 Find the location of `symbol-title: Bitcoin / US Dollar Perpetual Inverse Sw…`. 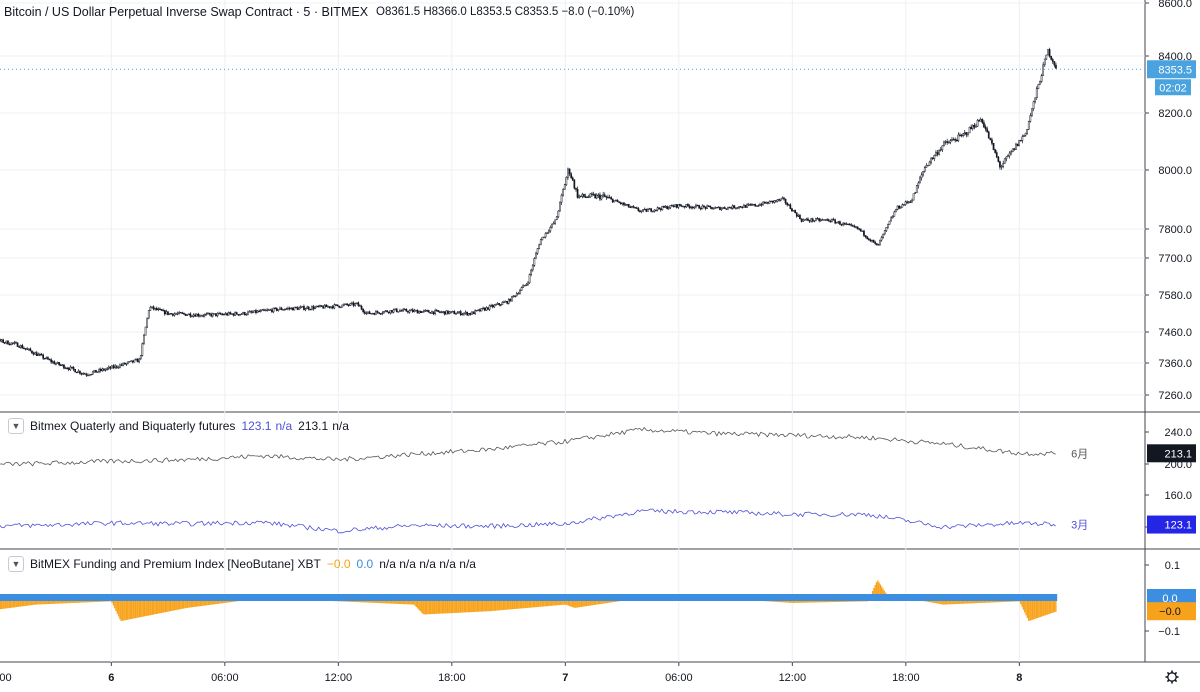

symbol-title: Bitcoin / US Dollar Perpetual Inverse Sw… is located at coordinates (186, 12).